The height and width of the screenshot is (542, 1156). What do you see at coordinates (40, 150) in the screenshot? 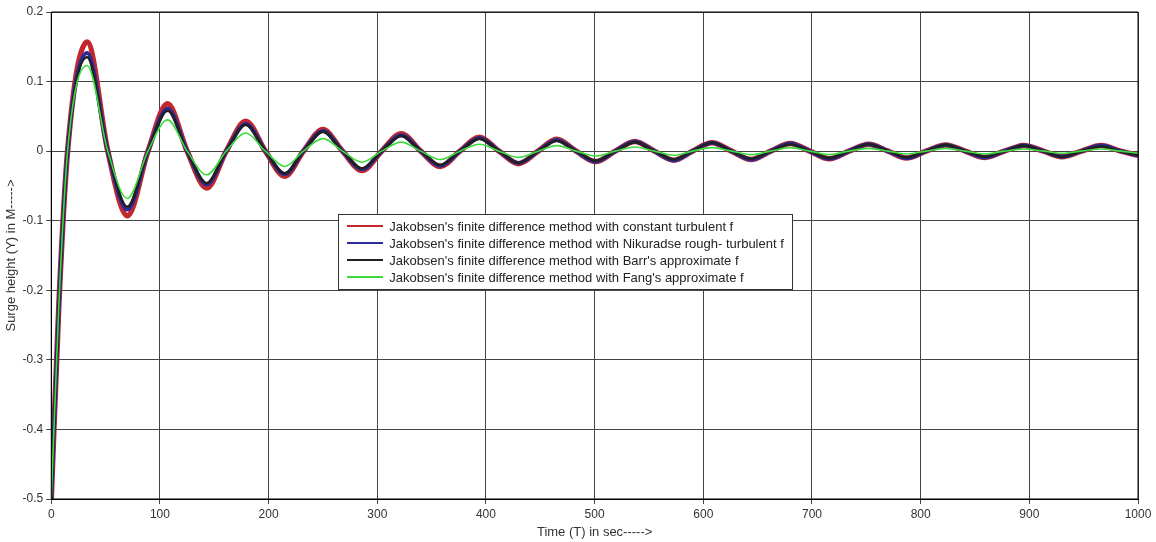
I see `y-tick-label: 0` at bounding box center [40, 150].